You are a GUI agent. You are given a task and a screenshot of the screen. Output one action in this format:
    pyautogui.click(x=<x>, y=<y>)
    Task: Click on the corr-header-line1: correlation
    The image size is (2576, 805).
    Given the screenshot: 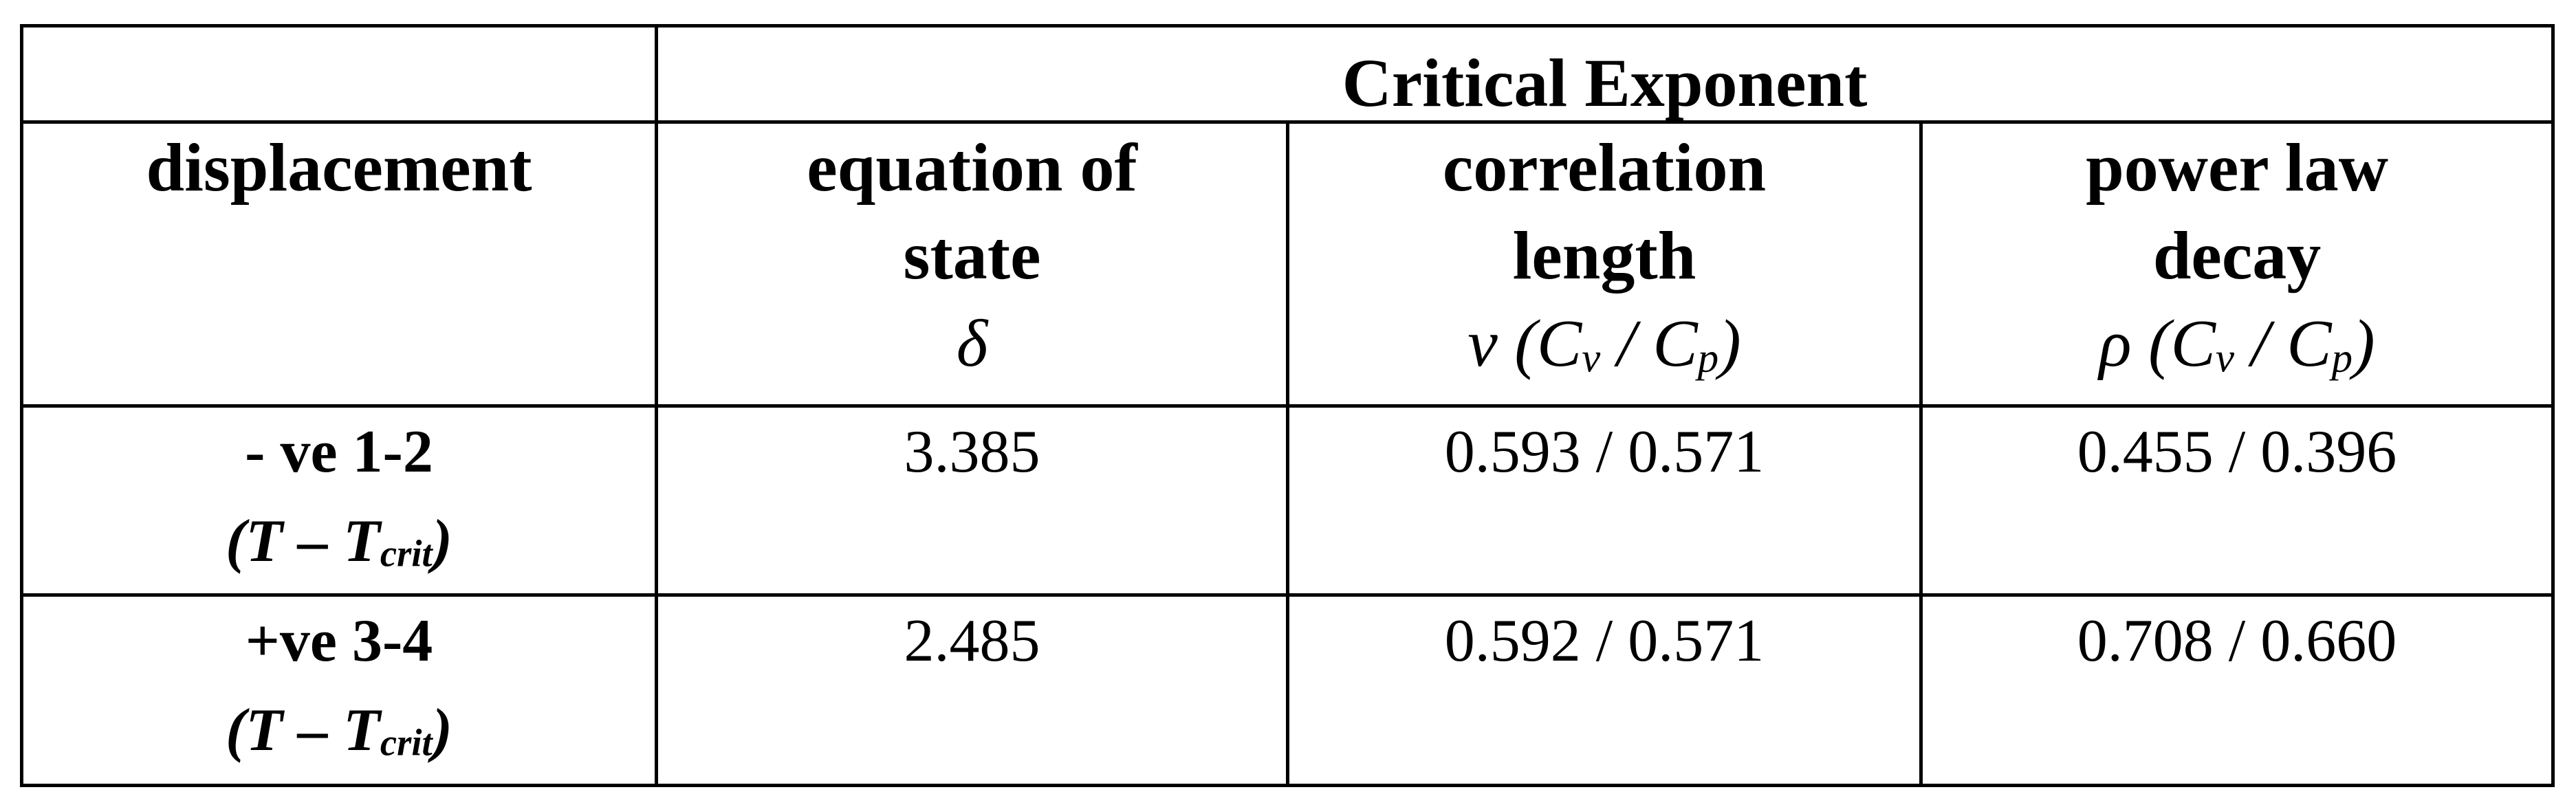 What is the action you would take?
    pyautogui.click(x=1604, y=167)
    